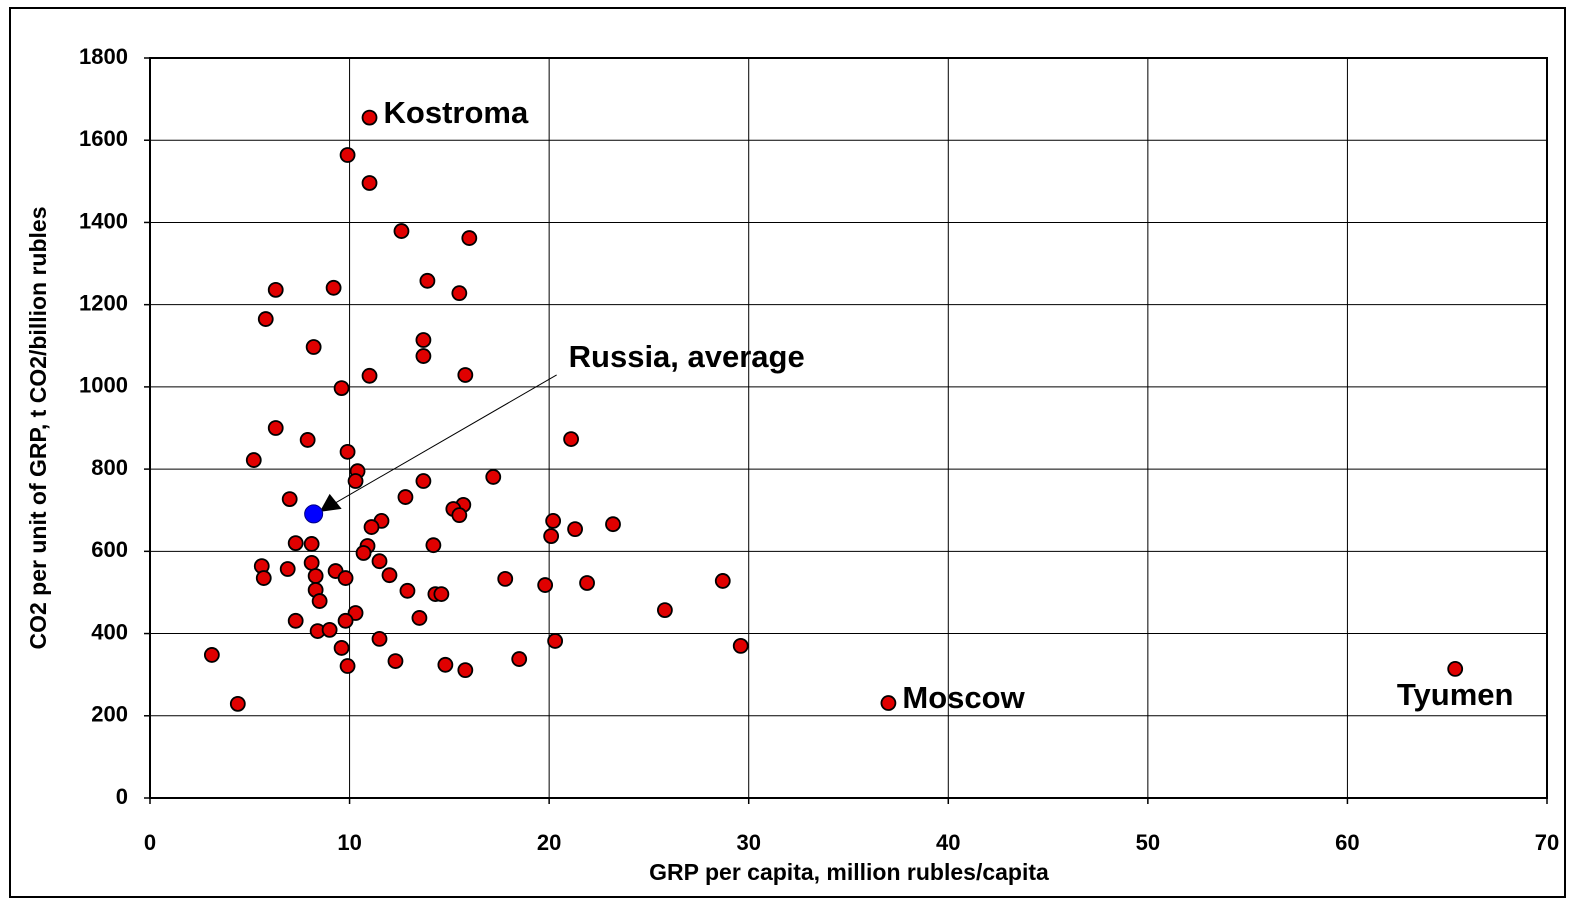 Image resolution: width=1575 pixels, height=901 pixels. I want to click on annotation: Russia, average, so click(687, 356).